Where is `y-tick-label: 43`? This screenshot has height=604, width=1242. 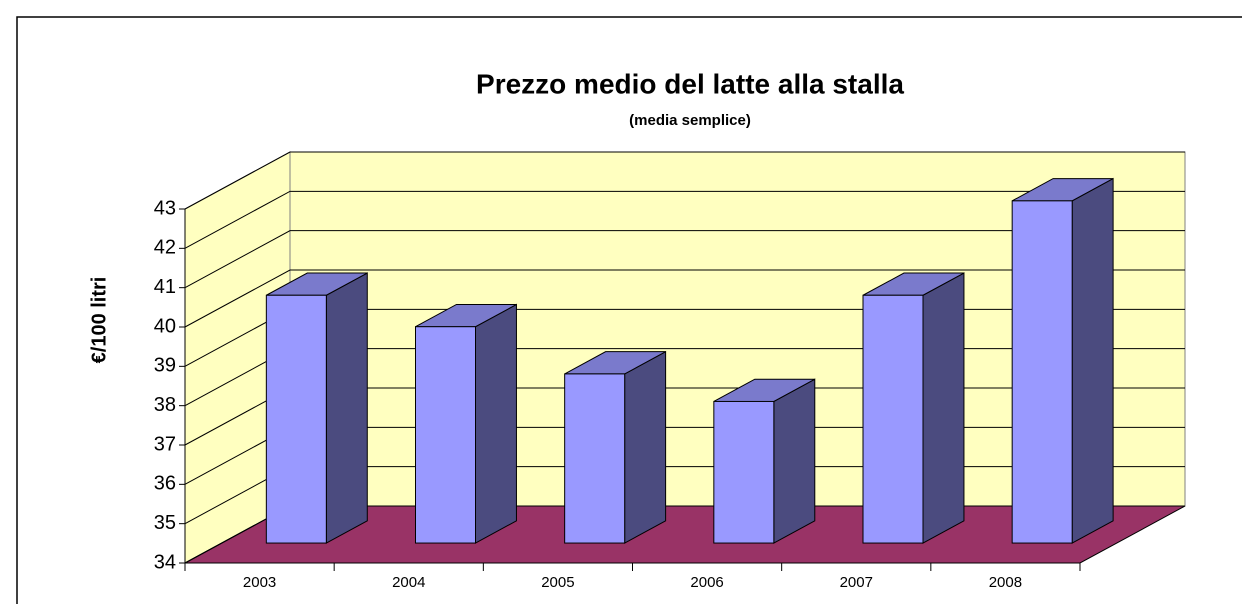 y-tick-label: 43 is located at coordinates (165, 208).